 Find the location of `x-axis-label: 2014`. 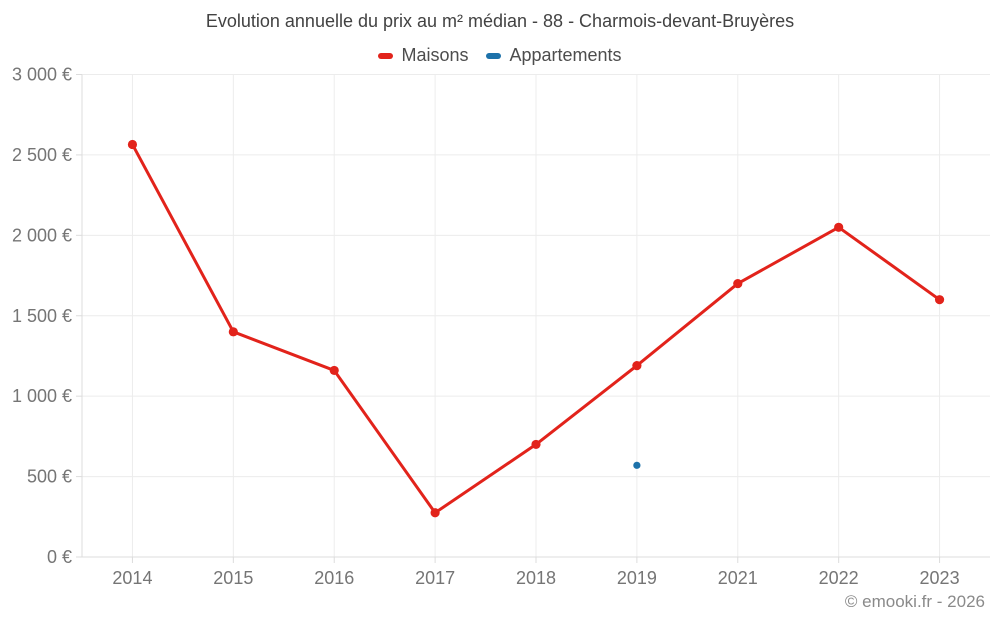

x-axis-label: 2014 is located at coordinates (132, 578).